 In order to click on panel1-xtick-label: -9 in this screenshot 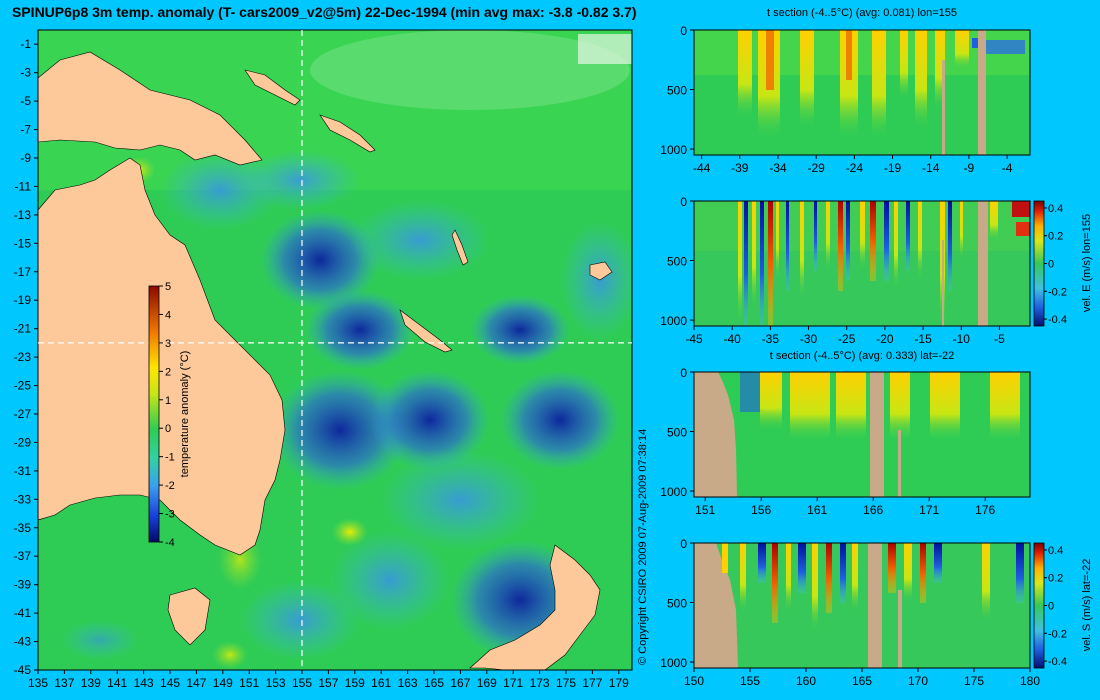, I will do `click(969, 168)`.